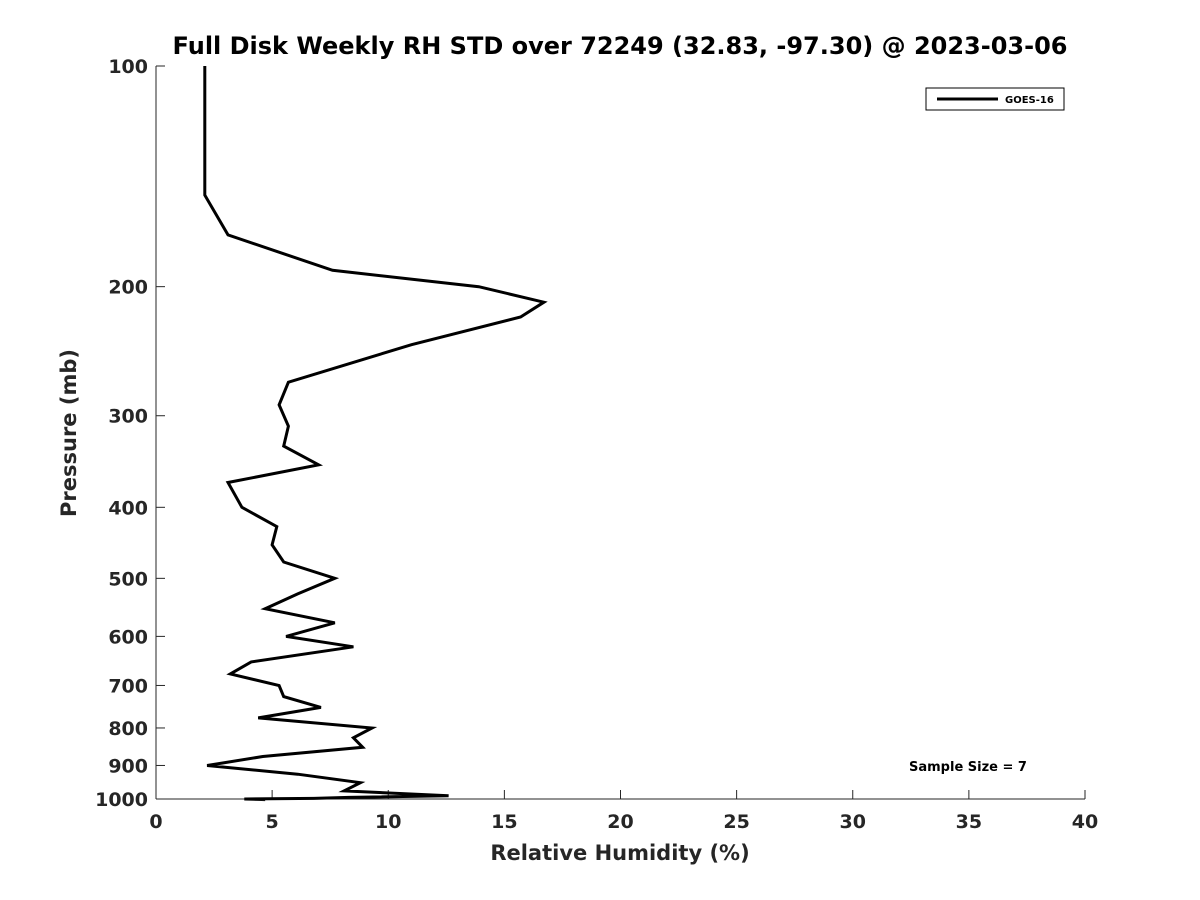  I want to click on x-tick-label: 15, so click(504, 822).